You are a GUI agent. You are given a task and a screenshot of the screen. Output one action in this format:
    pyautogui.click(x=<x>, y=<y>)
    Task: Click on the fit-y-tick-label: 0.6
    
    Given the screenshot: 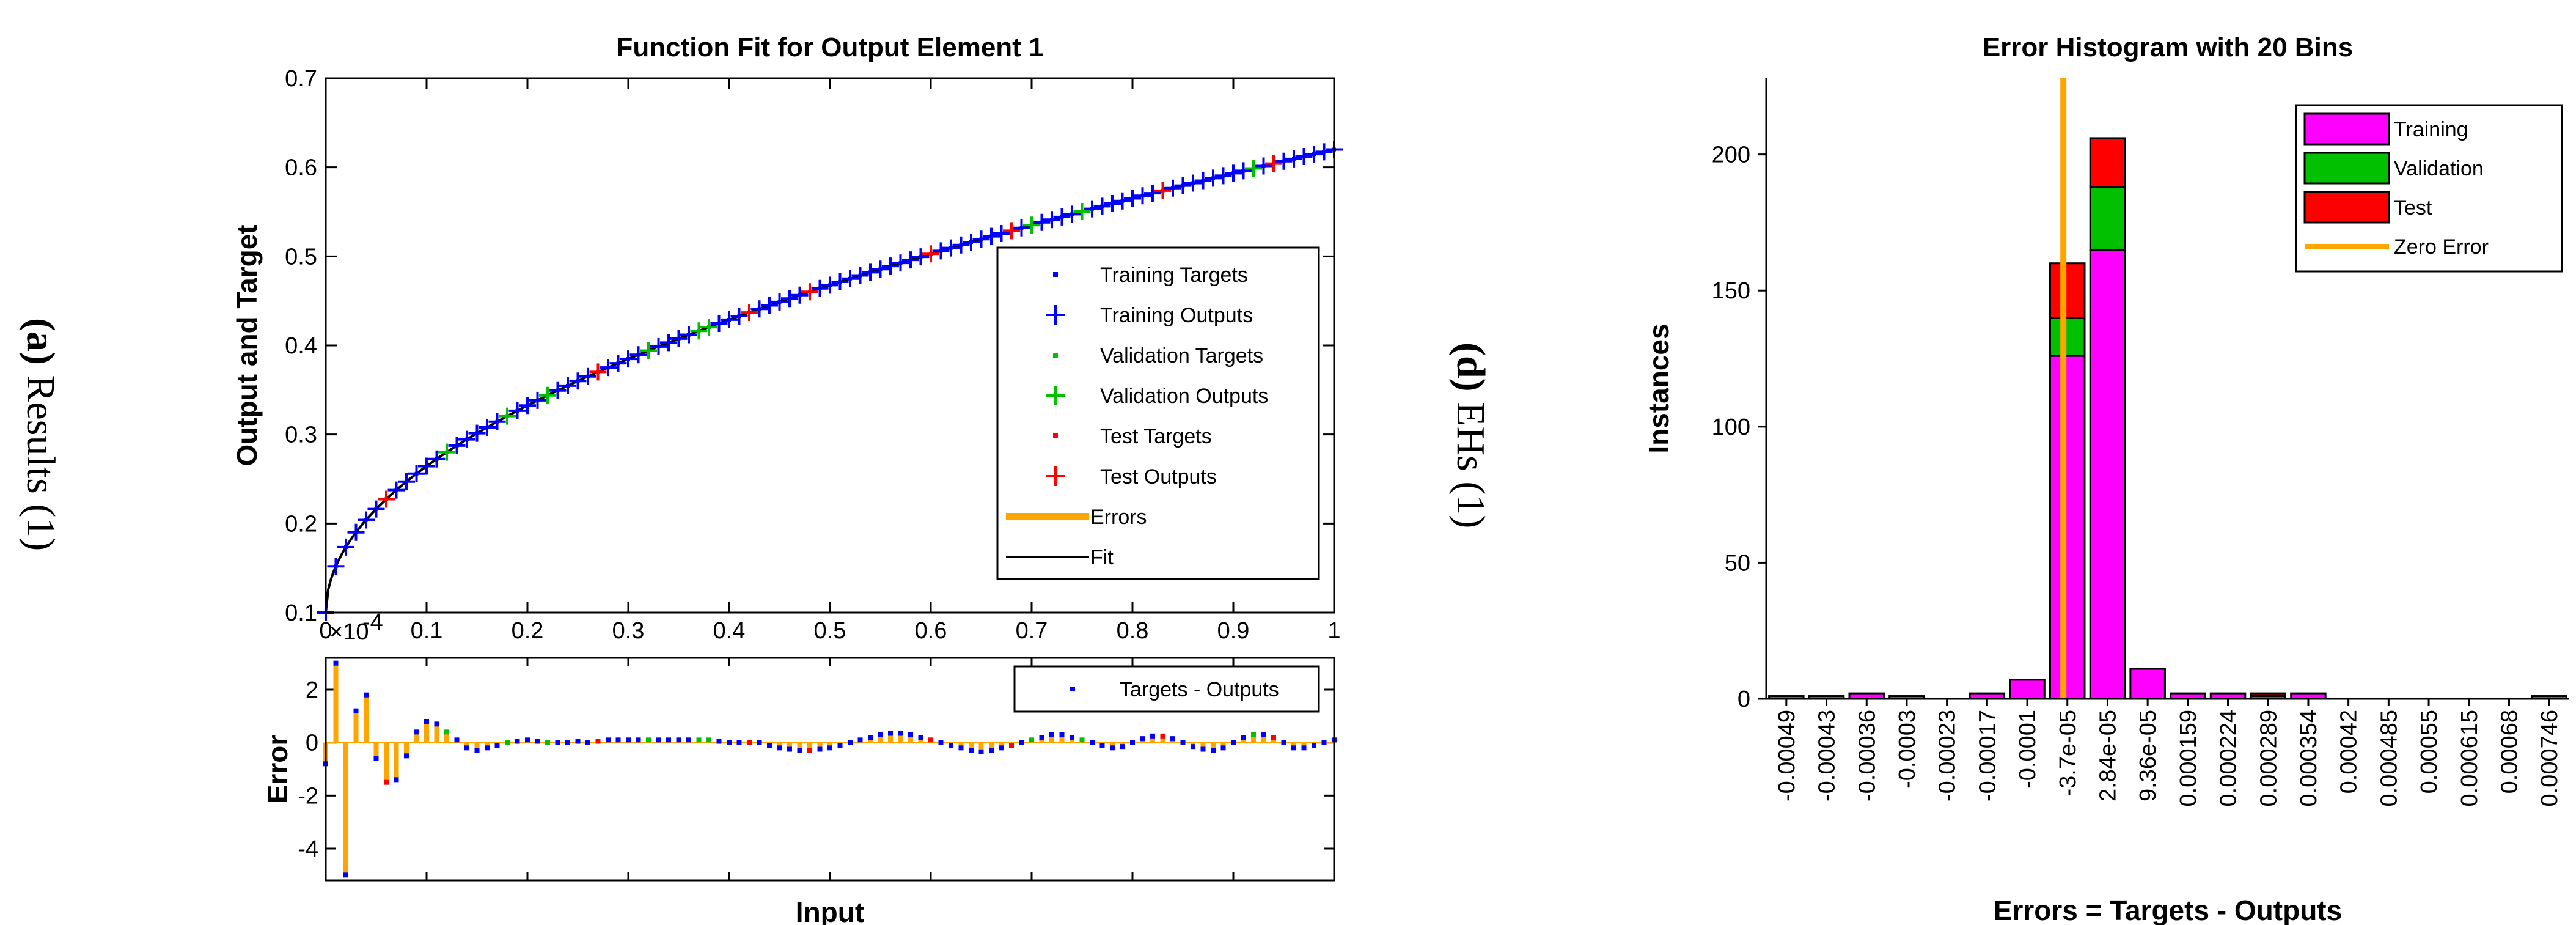 What is the action you would take?
    pyautogui.click(x=301, y=168)
    